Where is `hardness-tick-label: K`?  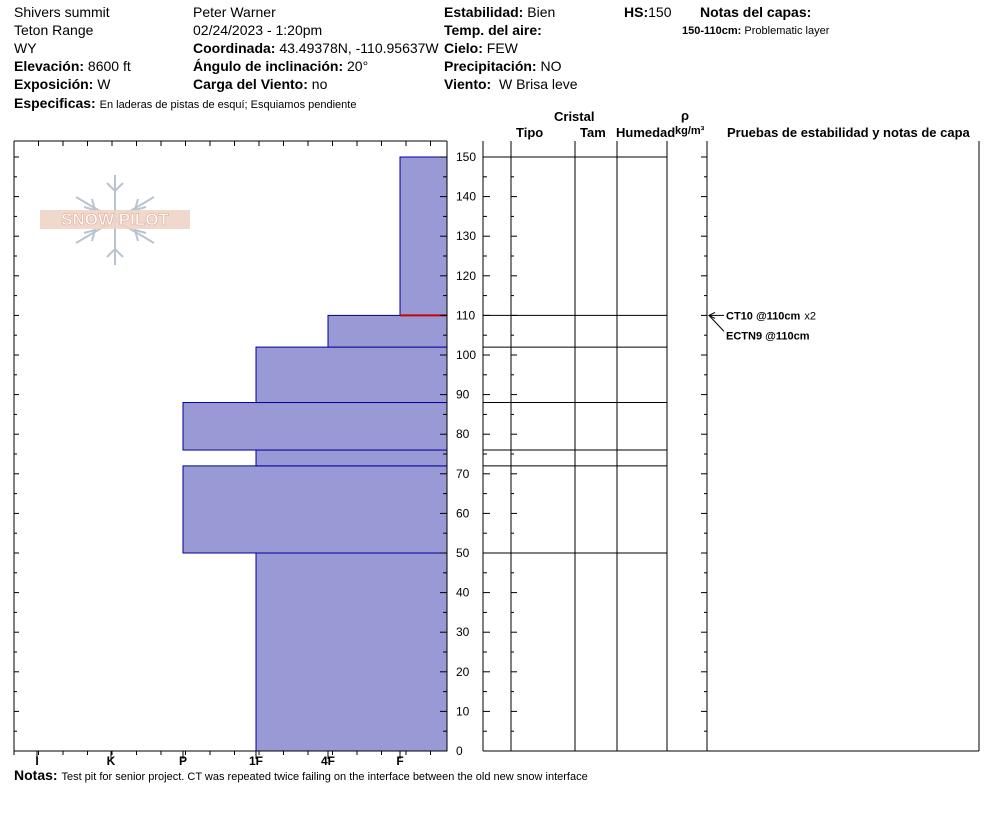
hardness-tick-label: K is located at coordinates (111, 761).